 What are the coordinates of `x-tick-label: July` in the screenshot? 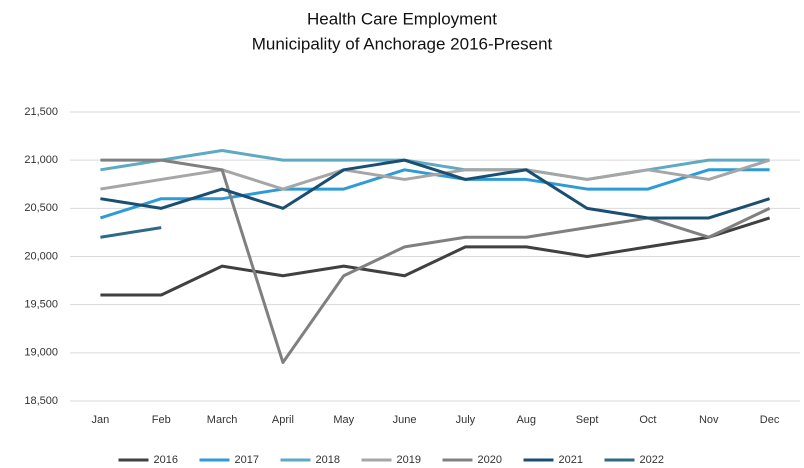 It's located at (466, 420).